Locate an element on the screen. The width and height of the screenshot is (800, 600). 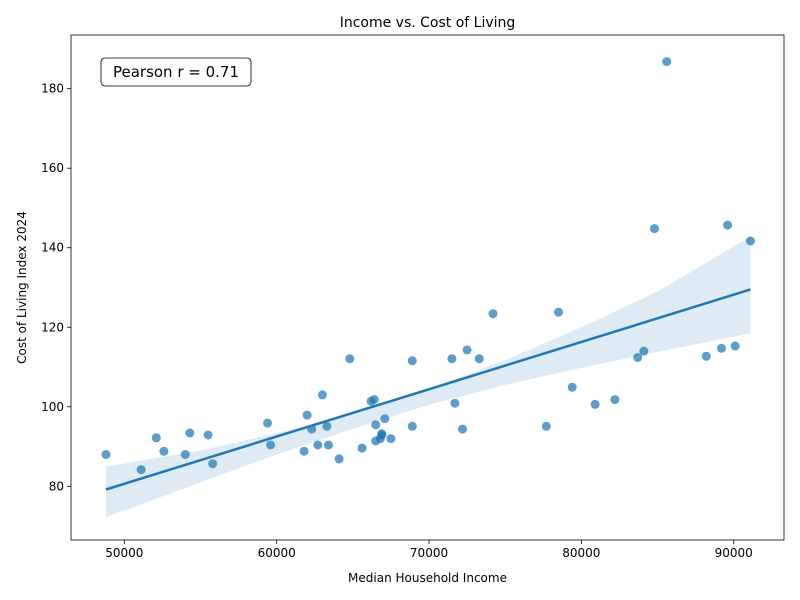
annotation-text: Pearson r = 0.71 is located at coordinates (176, 72).